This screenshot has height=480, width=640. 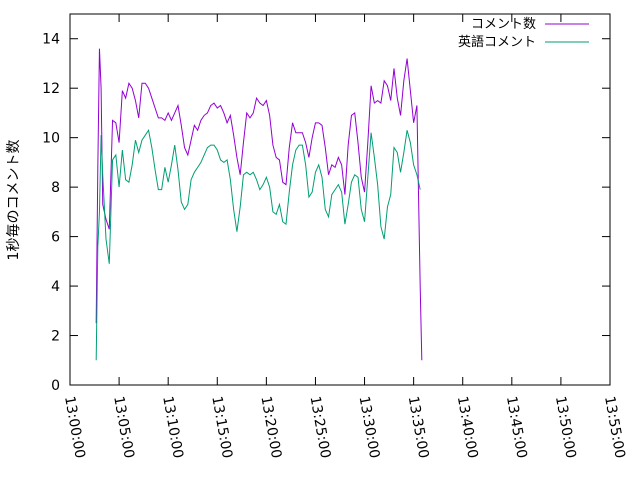 What do you see at coordinates (55, 386) in the screenshot?
I see `y-tick-label: 0` at bounding box center [55, 386].